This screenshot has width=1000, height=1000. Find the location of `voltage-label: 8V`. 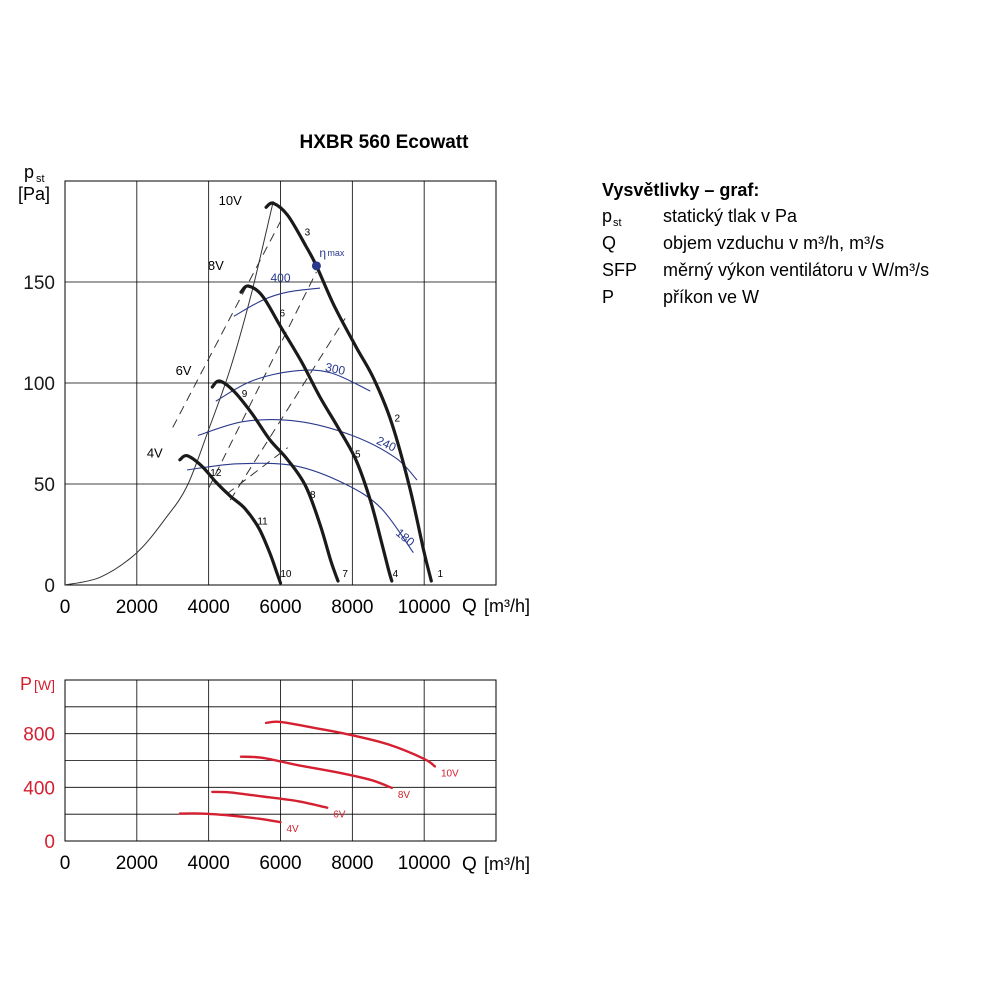

voltage-label: 8V is located at coordinates (216, 265).